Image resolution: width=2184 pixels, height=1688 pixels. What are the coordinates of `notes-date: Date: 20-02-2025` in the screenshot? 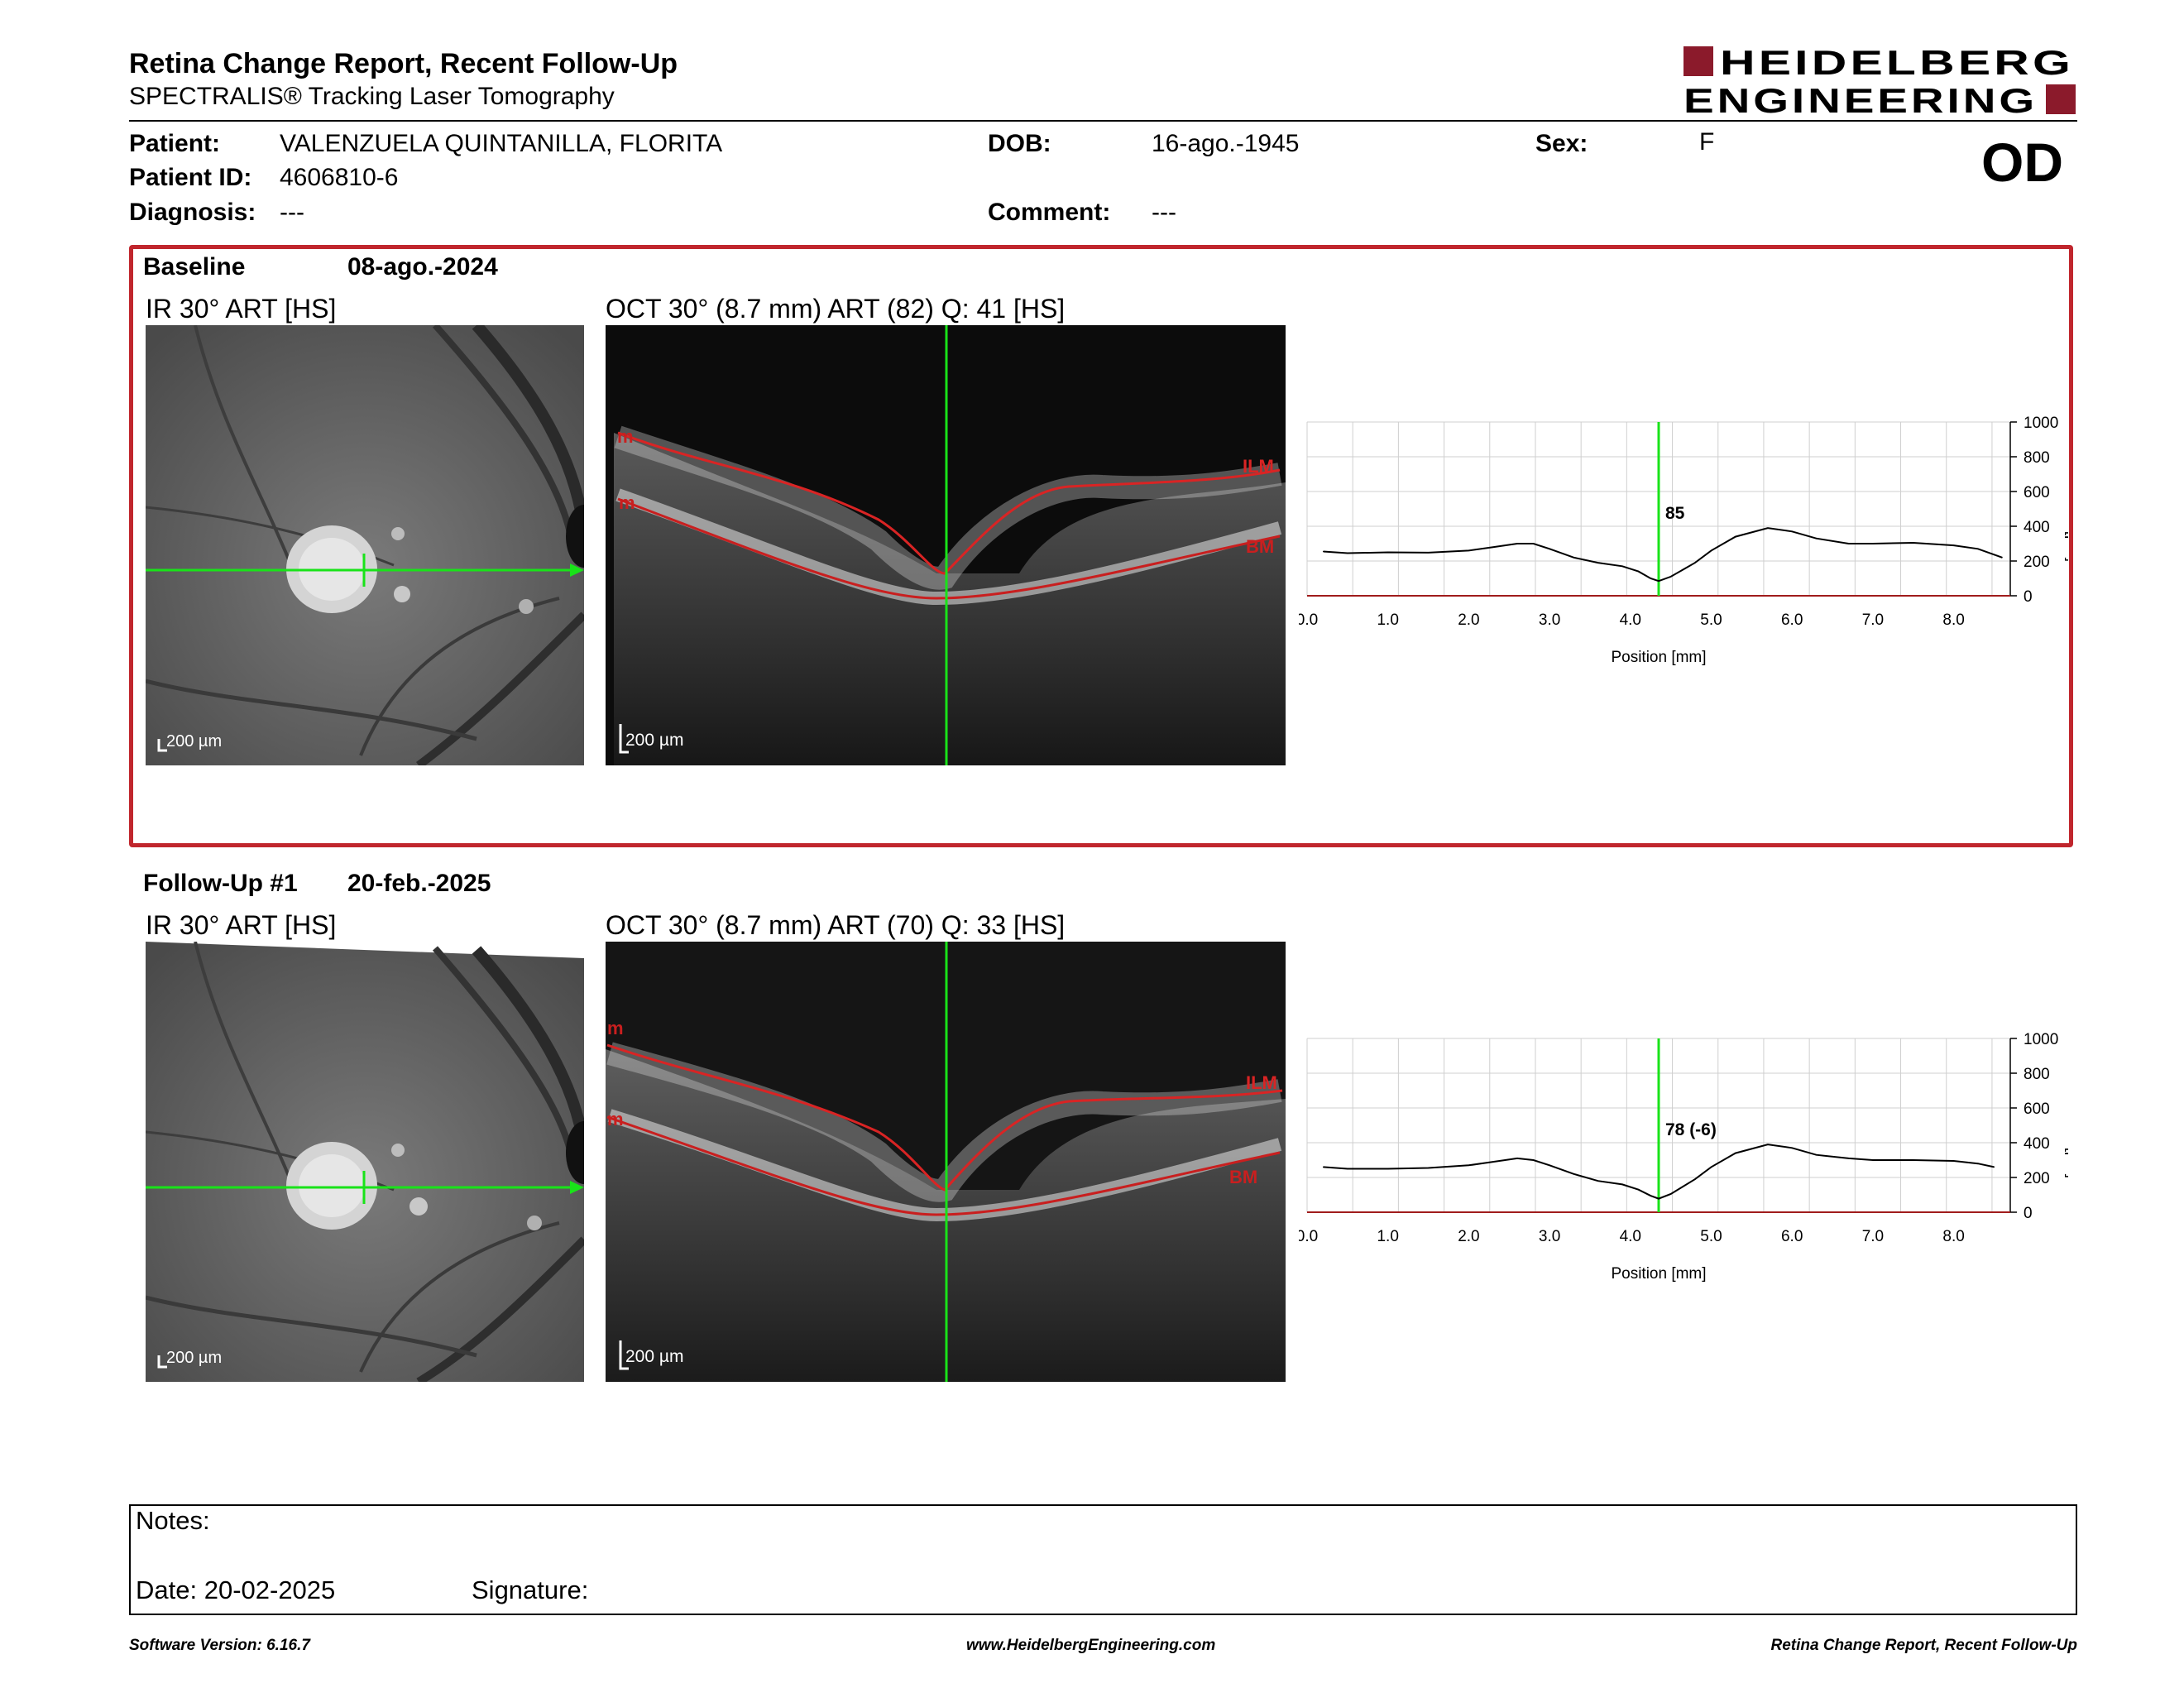 It's located at (236, 1589).